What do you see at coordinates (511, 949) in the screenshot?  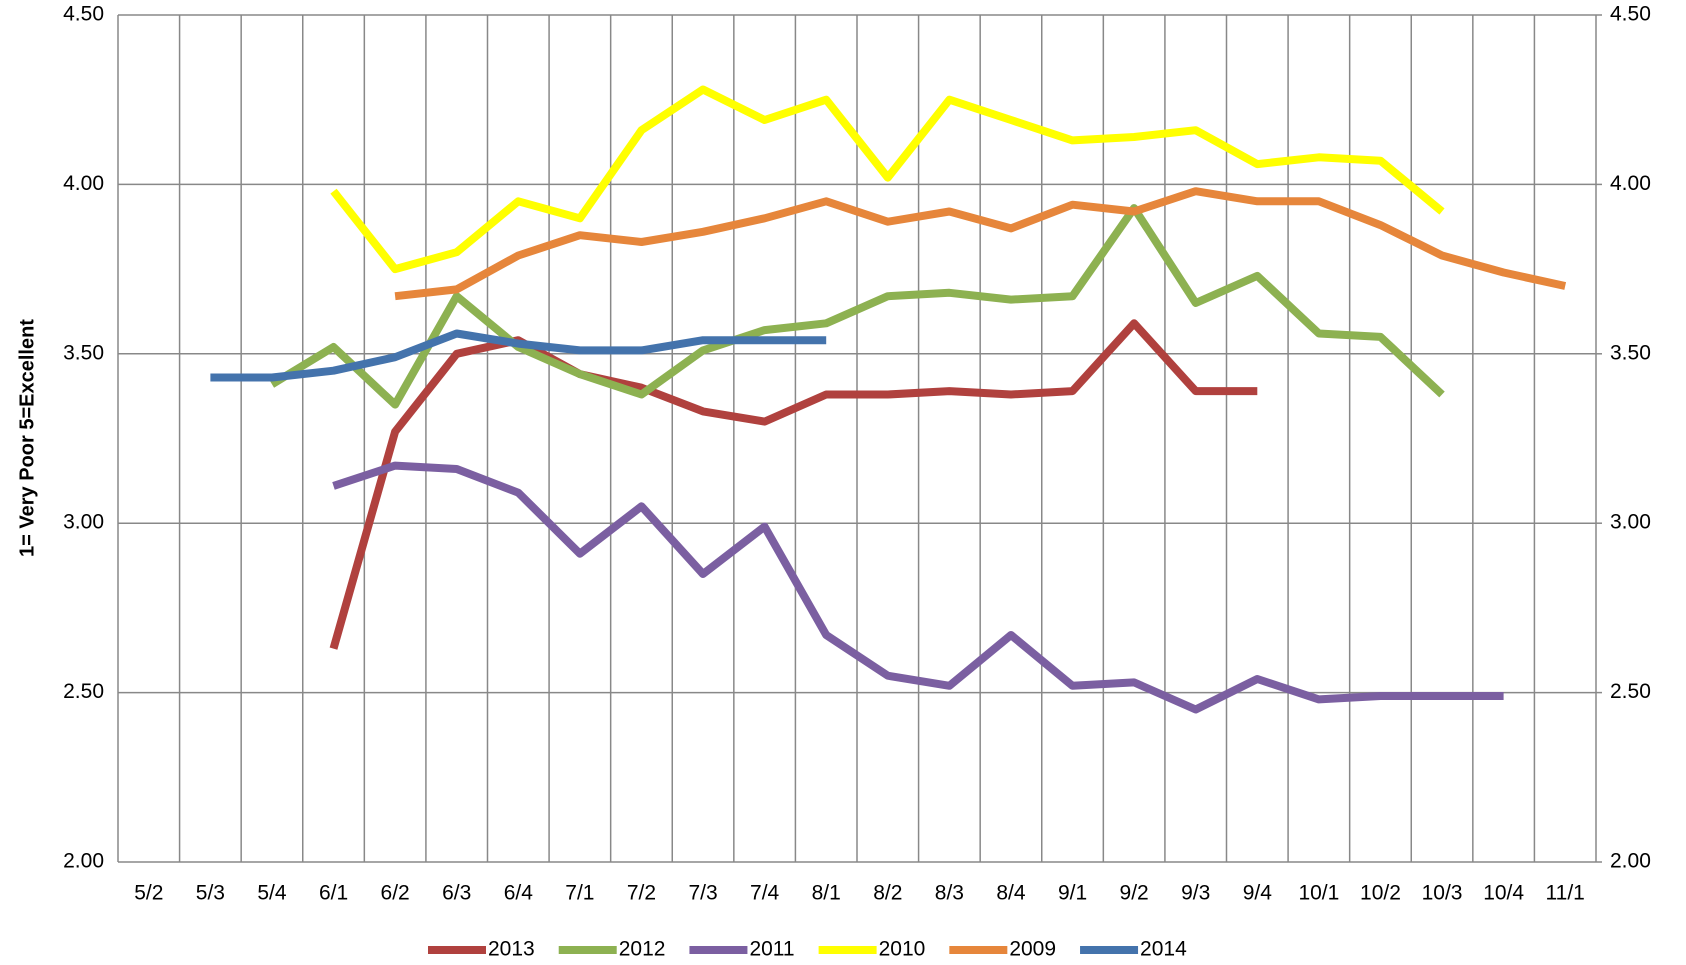 I see `legend-label: 2013` at bounding box center [511, 949].